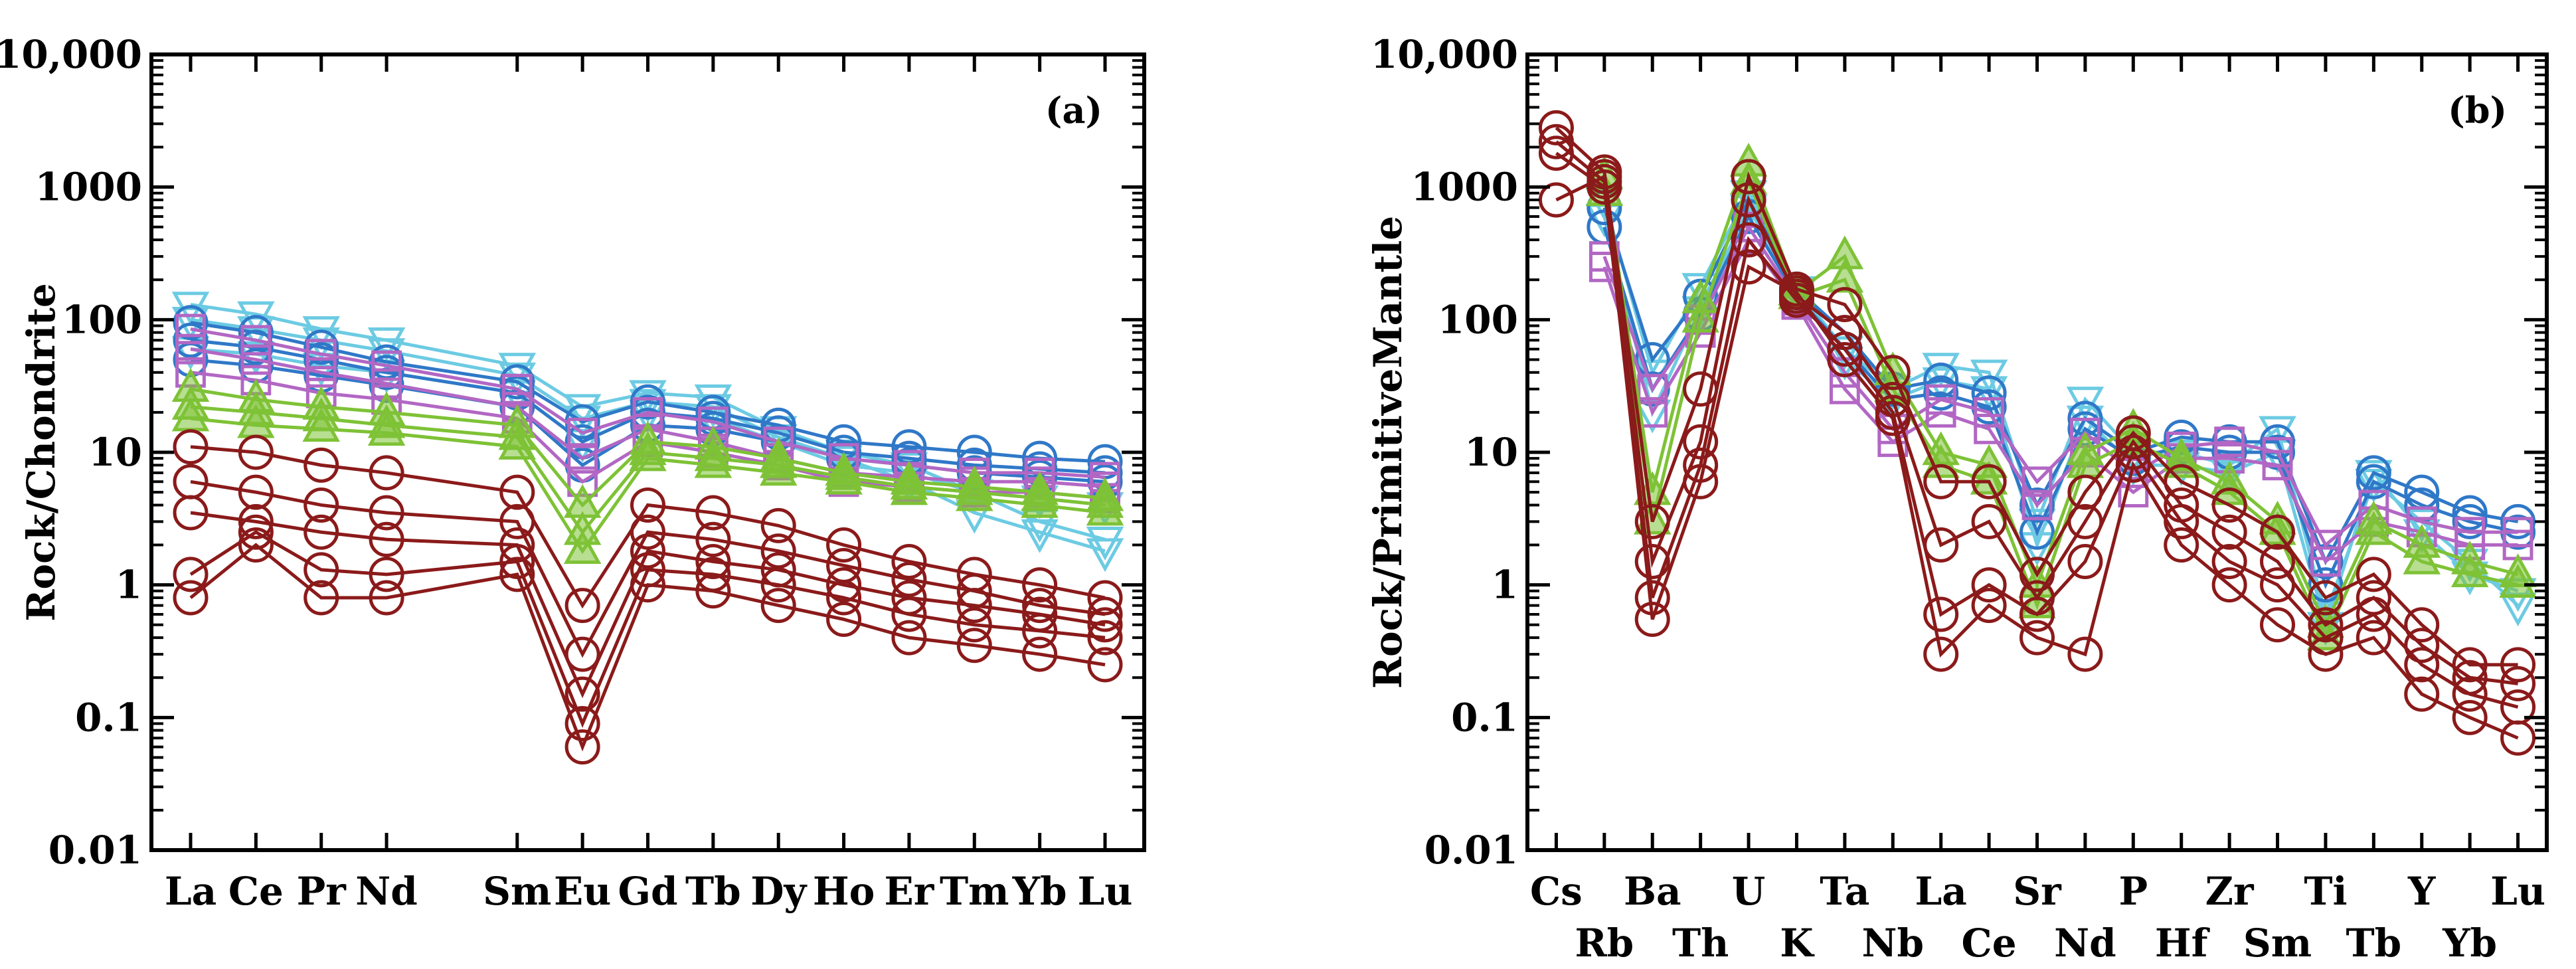  Describe the element at coordinates (256, 891) in the screenshot. I see `x-tick-label: Ce` at that location.